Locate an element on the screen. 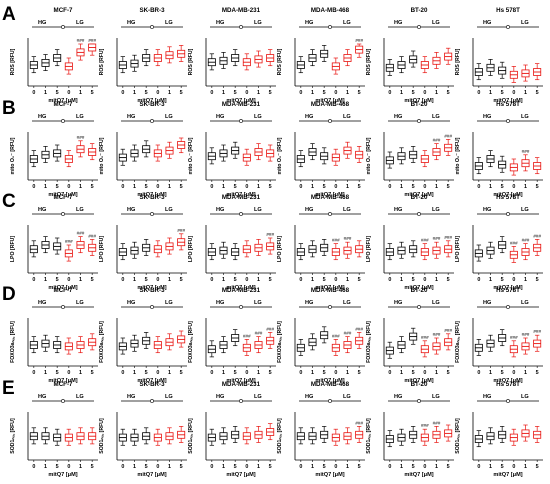 This screenshot has width=550, height=484. y-axis-label: FOXO3aₙᵤ꜀ [RFU] is located at coordinates (102, 342).